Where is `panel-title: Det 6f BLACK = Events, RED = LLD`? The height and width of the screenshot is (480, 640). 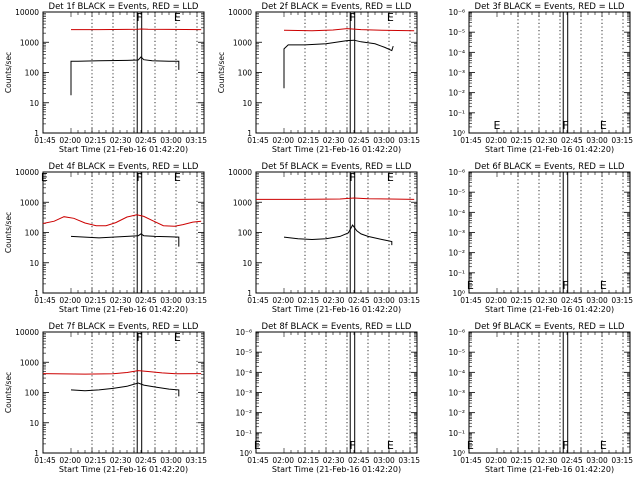 panel-title: Det 6f BLACK = Events, RED = LLD is located at coordinates (550, 167).